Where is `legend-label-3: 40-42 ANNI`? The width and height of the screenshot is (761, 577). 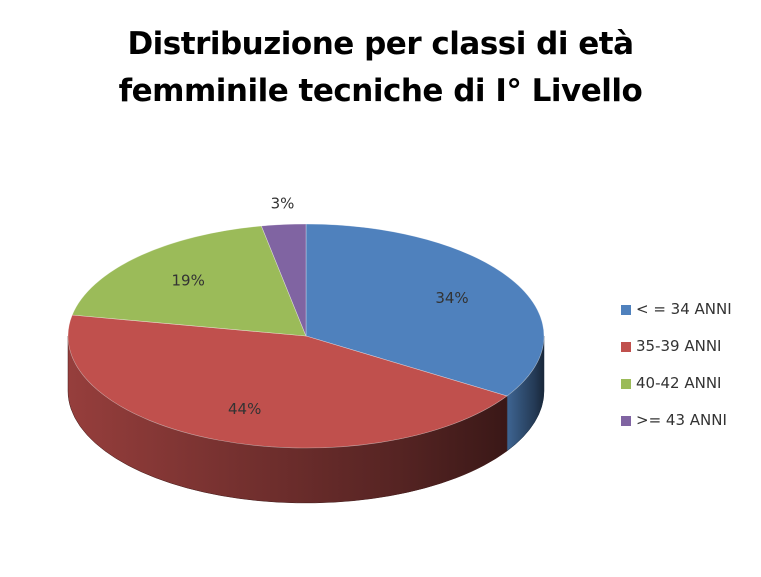 legend-label-3: 40-42 ANNI is located at coordinates (679, 383).